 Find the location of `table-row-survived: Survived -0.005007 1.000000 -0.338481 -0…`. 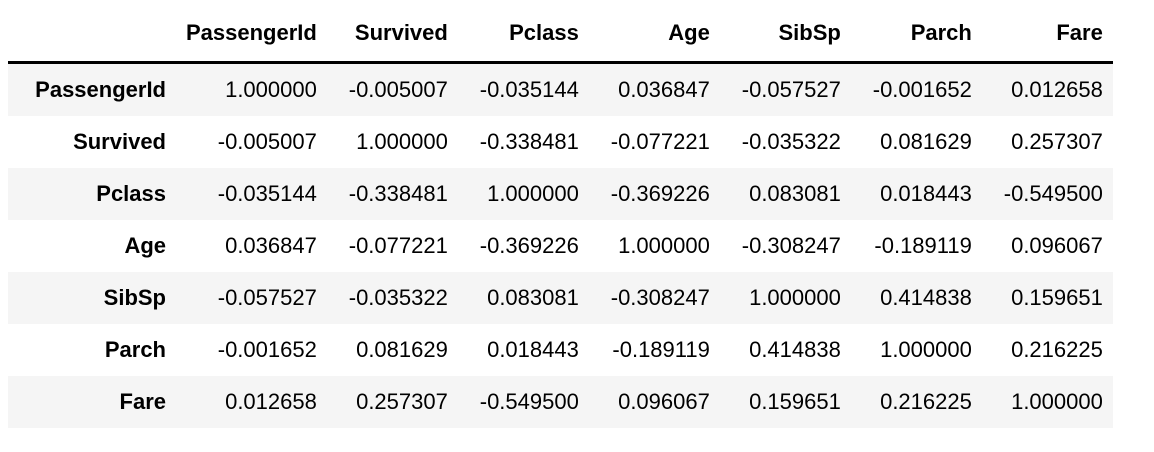

table-row-survived: Survived -0.005007 1.000000 -0.338481 -0… is located at coordinates (560, 142).